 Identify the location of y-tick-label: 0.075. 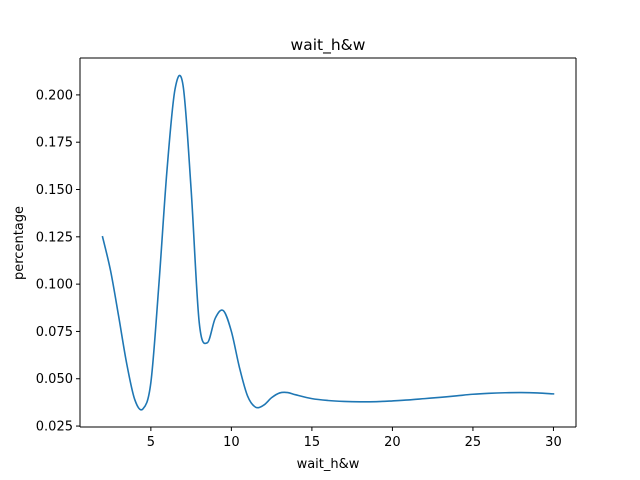
(54, 332).